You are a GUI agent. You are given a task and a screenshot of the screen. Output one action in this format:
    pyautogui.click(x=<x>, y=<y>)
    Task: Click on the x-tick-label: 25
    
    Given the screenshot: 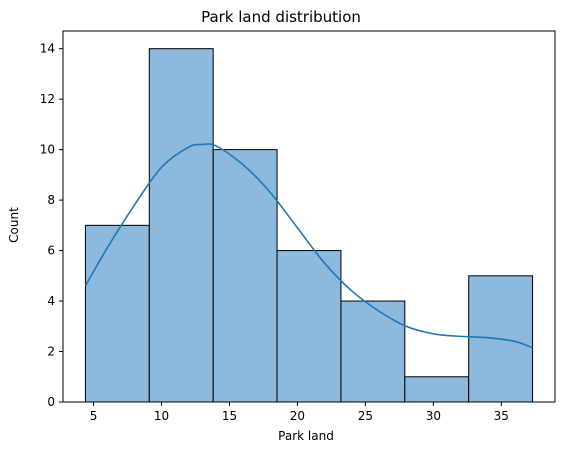 What is the action you would take?
    pyautogui.click(x=365, y=416)
    